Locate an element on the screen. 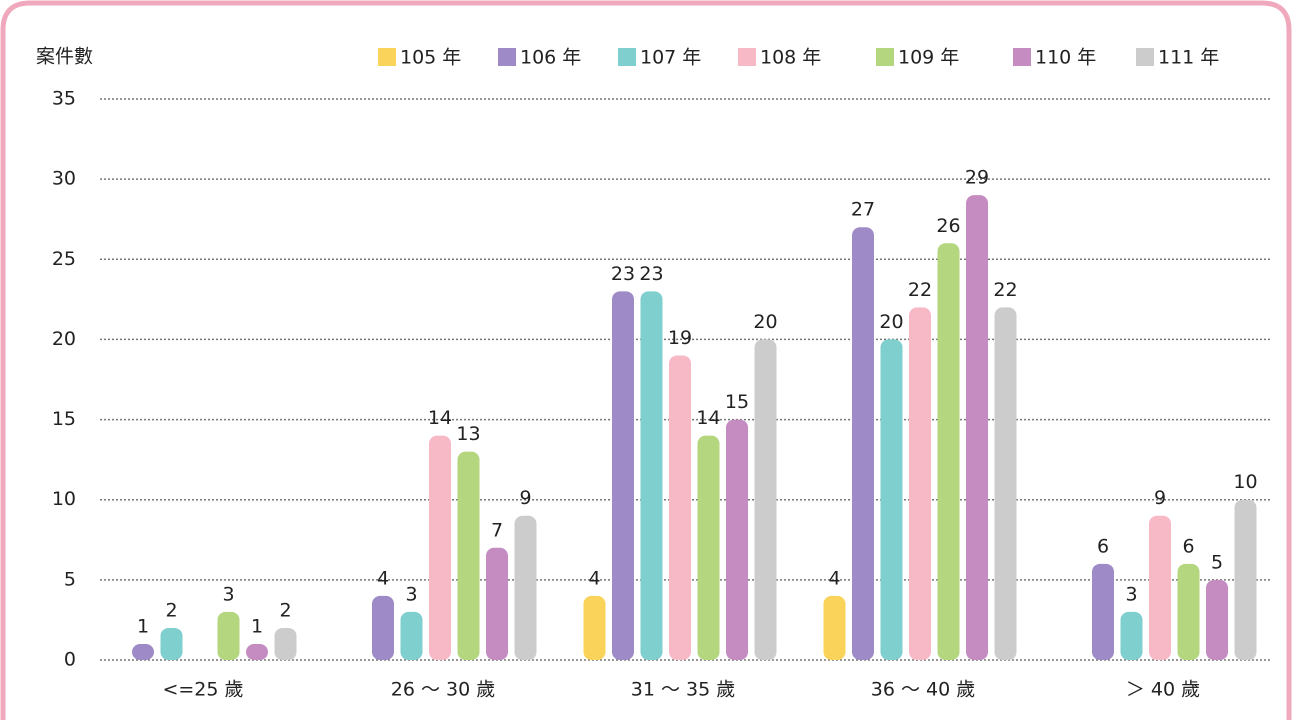 The width and height of the screenshot is (1292, 720). legend-label: 105 年 is located at coordinates (430, 58).